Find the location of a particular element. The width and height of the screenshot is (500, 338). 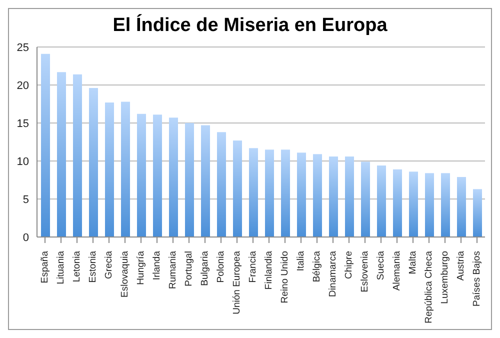

x-tick-label: Francia is located at coordinates (253, 266).